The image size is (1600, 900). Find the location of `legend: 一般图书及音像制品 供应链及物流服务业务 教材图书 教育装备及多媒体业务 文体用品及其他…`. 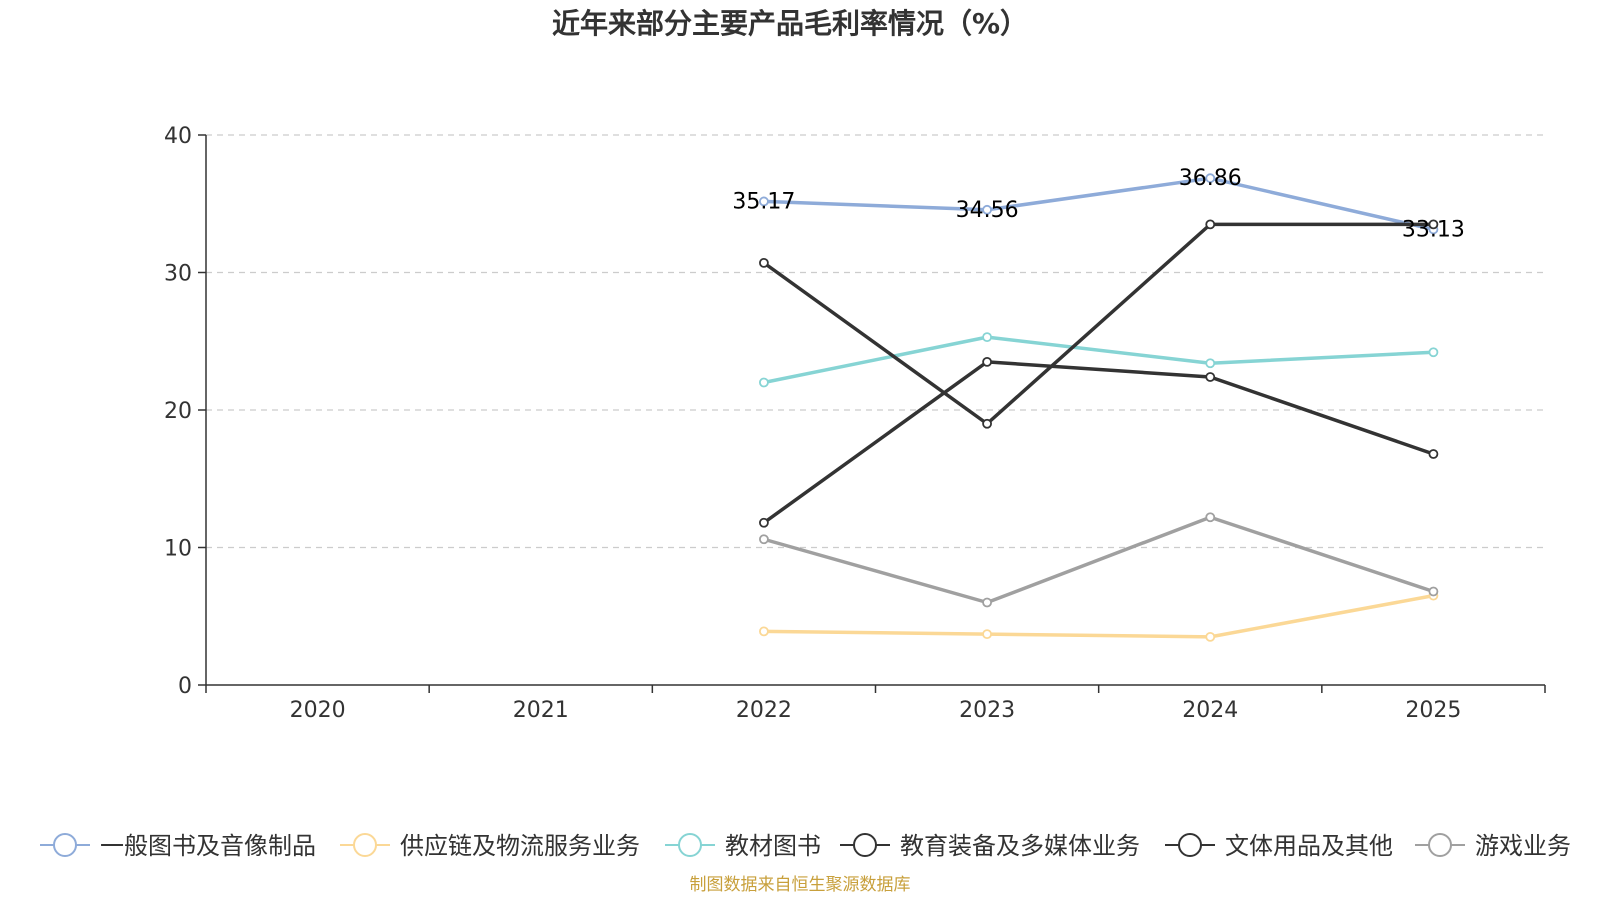

legend: 一般图书及音像制品 供应链及物流服务业务 教材图书 教育装备及多媒体业务 文体用品及其他… is located at coordinates (805, 846).